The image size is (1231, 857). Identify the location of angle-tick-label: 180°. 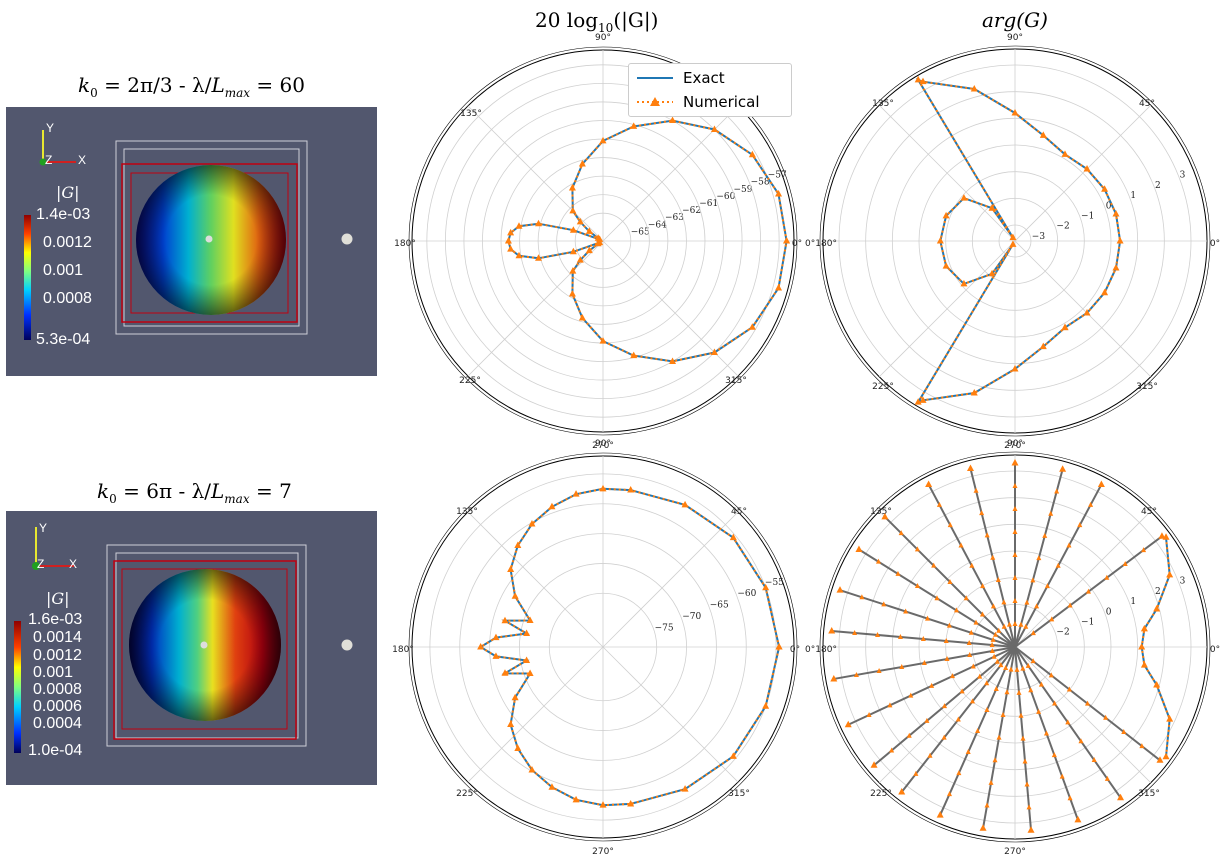
(405, 244).